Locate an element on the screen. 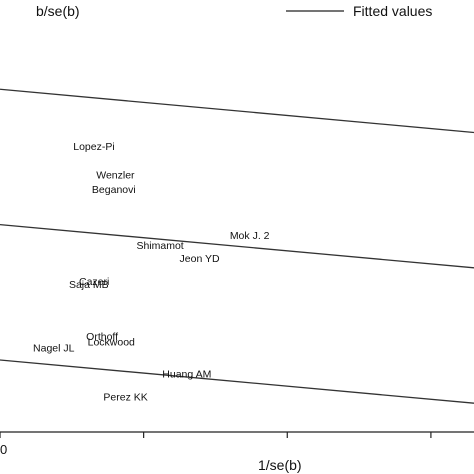 The image size is (474, 474). legend-entry-fitted-values: Fitted values is located at coordinates (392, 11).